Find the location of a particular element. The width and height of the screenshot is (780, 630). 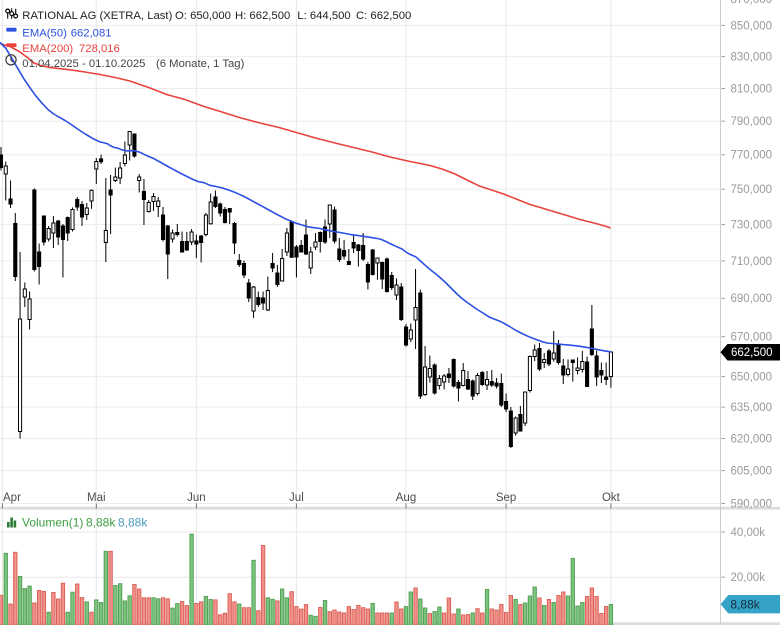

svg-text: Jun is located at coordinates (196, 498).